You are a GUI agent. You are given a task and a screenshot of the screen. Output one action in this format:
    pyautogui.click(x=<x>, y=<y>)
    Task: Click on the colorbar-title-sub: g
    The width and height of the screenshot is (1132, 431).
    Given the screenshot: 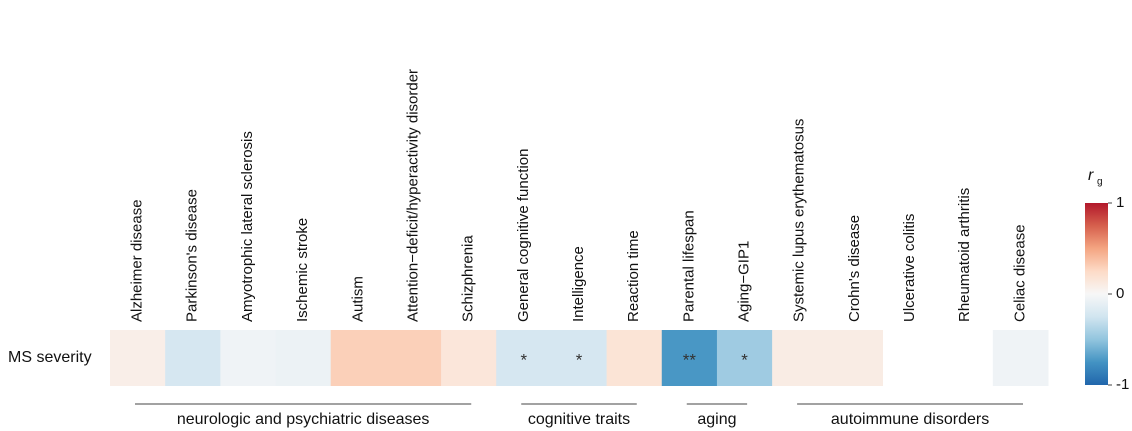 What is the action you would take?
    pyautogui.click(x=1100, y=182)
    